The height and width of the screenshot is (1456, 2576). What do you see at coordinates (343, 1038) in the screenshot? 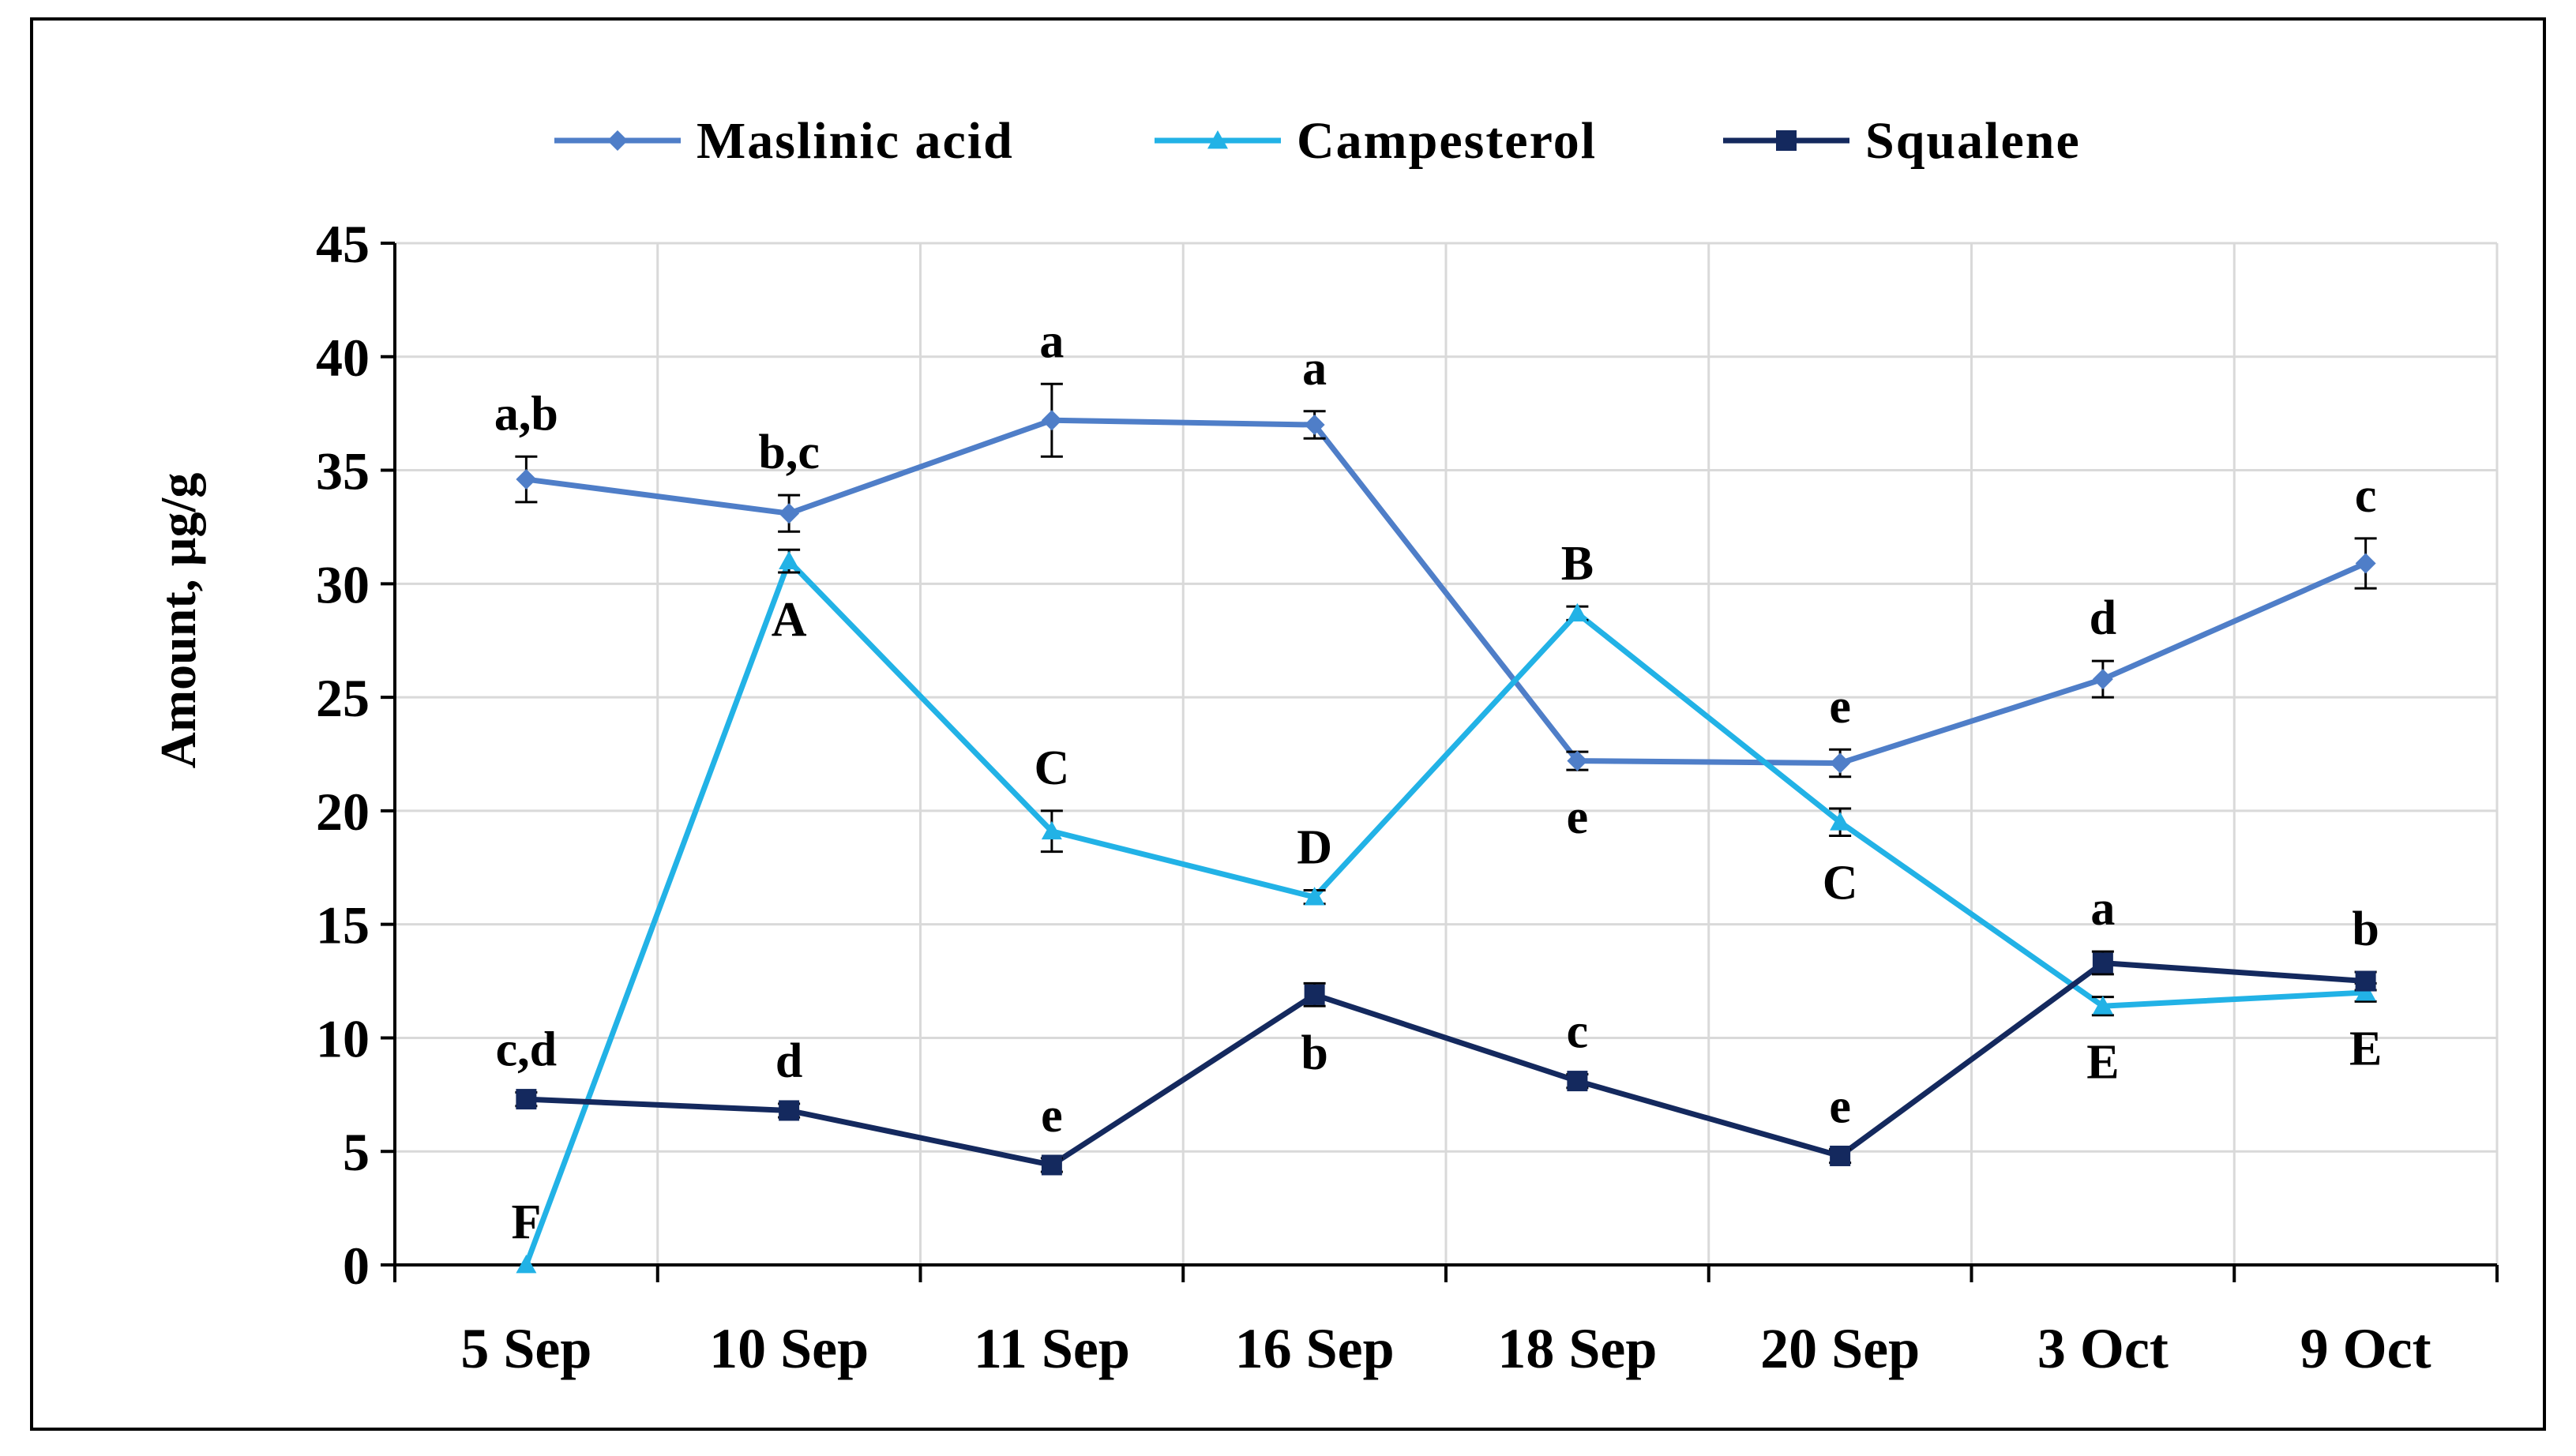
I see `y-tick-label: 10` at bounding box center [343, 1038].